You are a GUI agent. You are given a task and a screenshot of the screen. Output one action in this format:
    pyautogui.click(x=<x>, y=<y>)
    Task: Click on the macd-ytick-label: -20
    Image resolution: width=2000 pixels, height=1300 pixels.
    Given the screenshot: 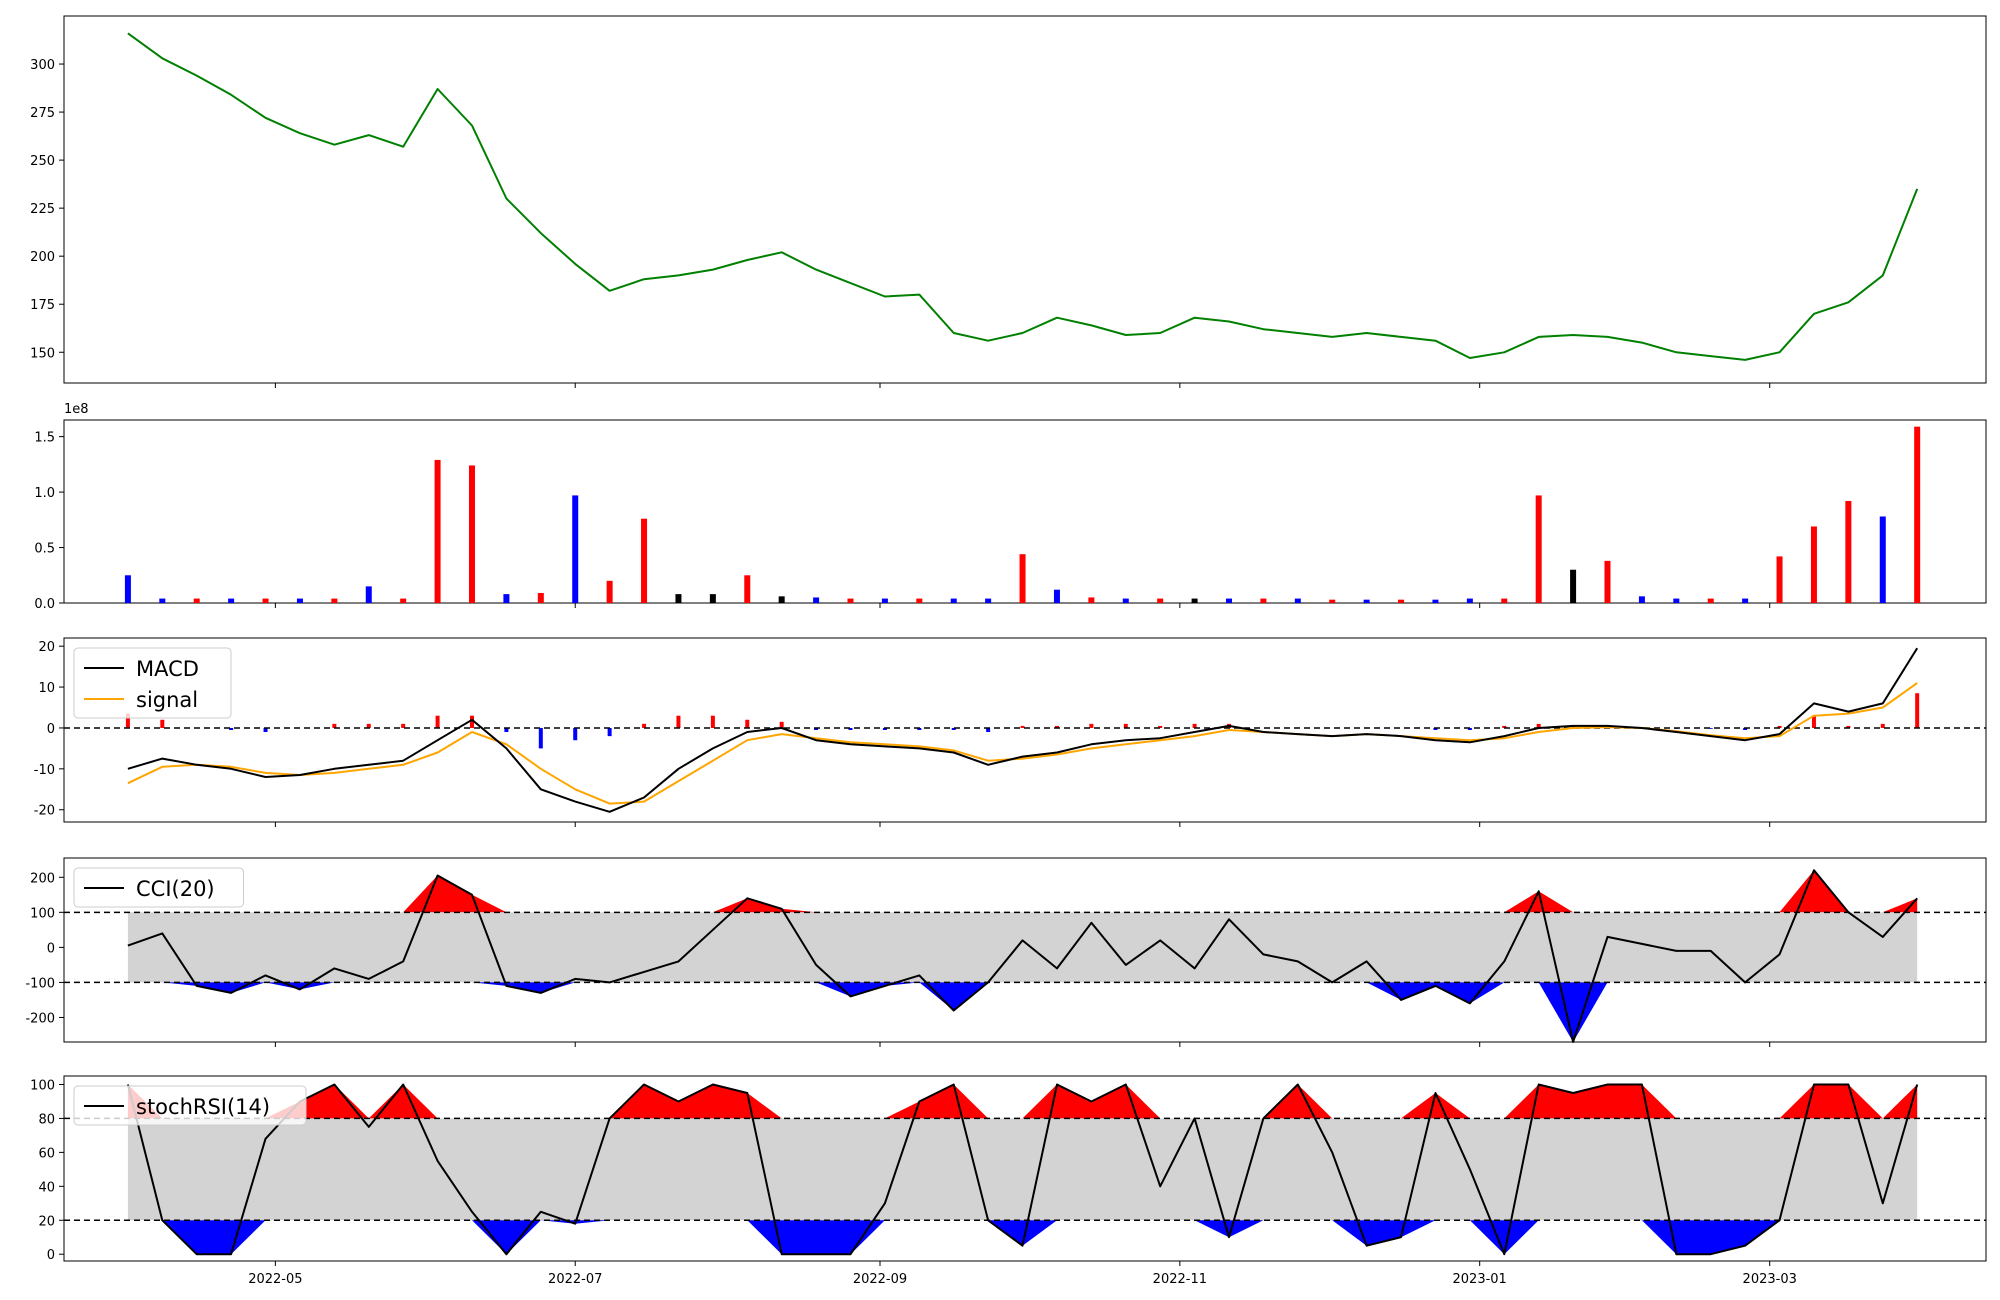 What is the action you would take?
    pyautogui.click(x=44, y=811)
    